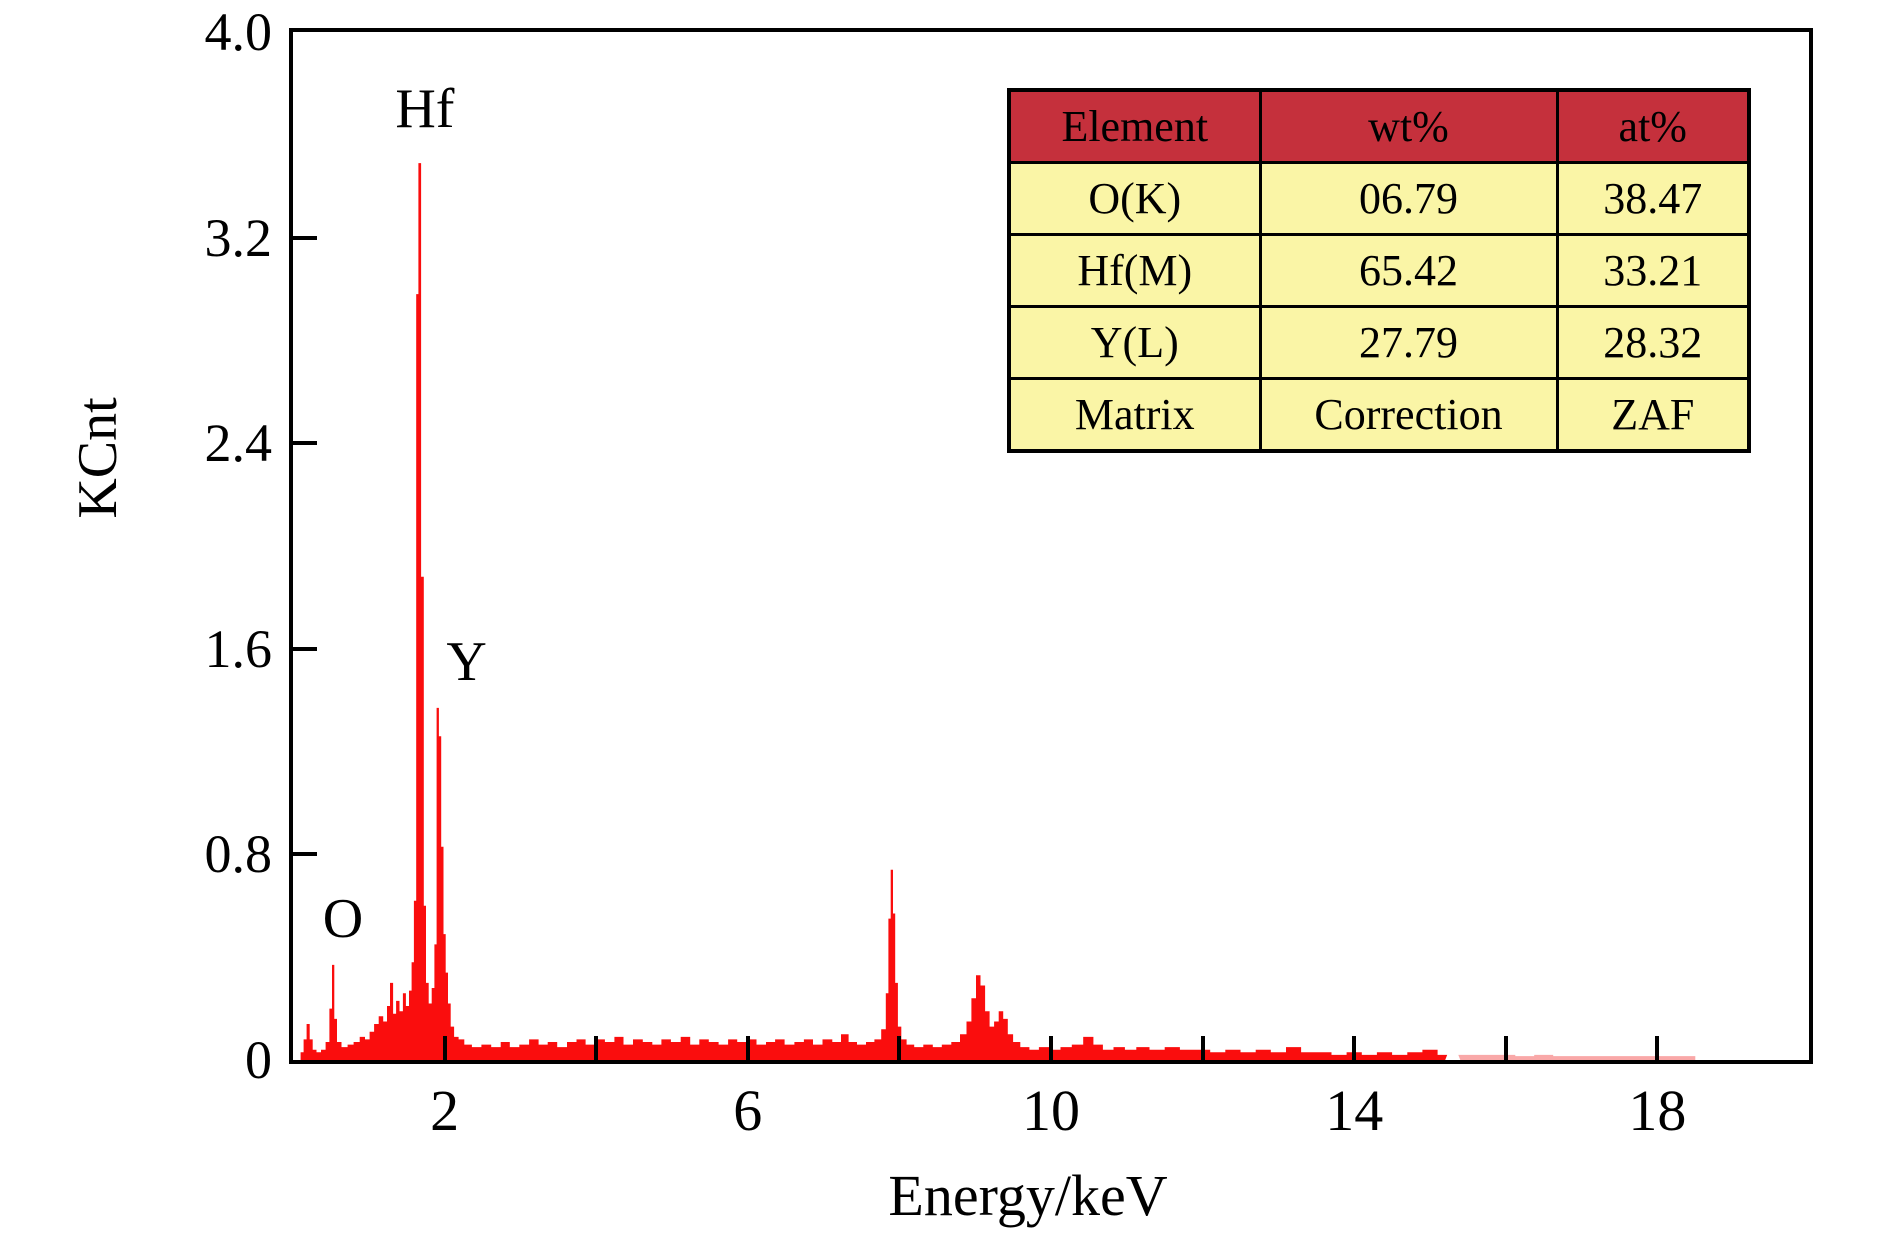 This screenshot has width=1890, height=1252. What do you see at coordinates (1653, 342) in the screenshot?
I see `table-cell: 28.32` at bounding box center [1653, 342].